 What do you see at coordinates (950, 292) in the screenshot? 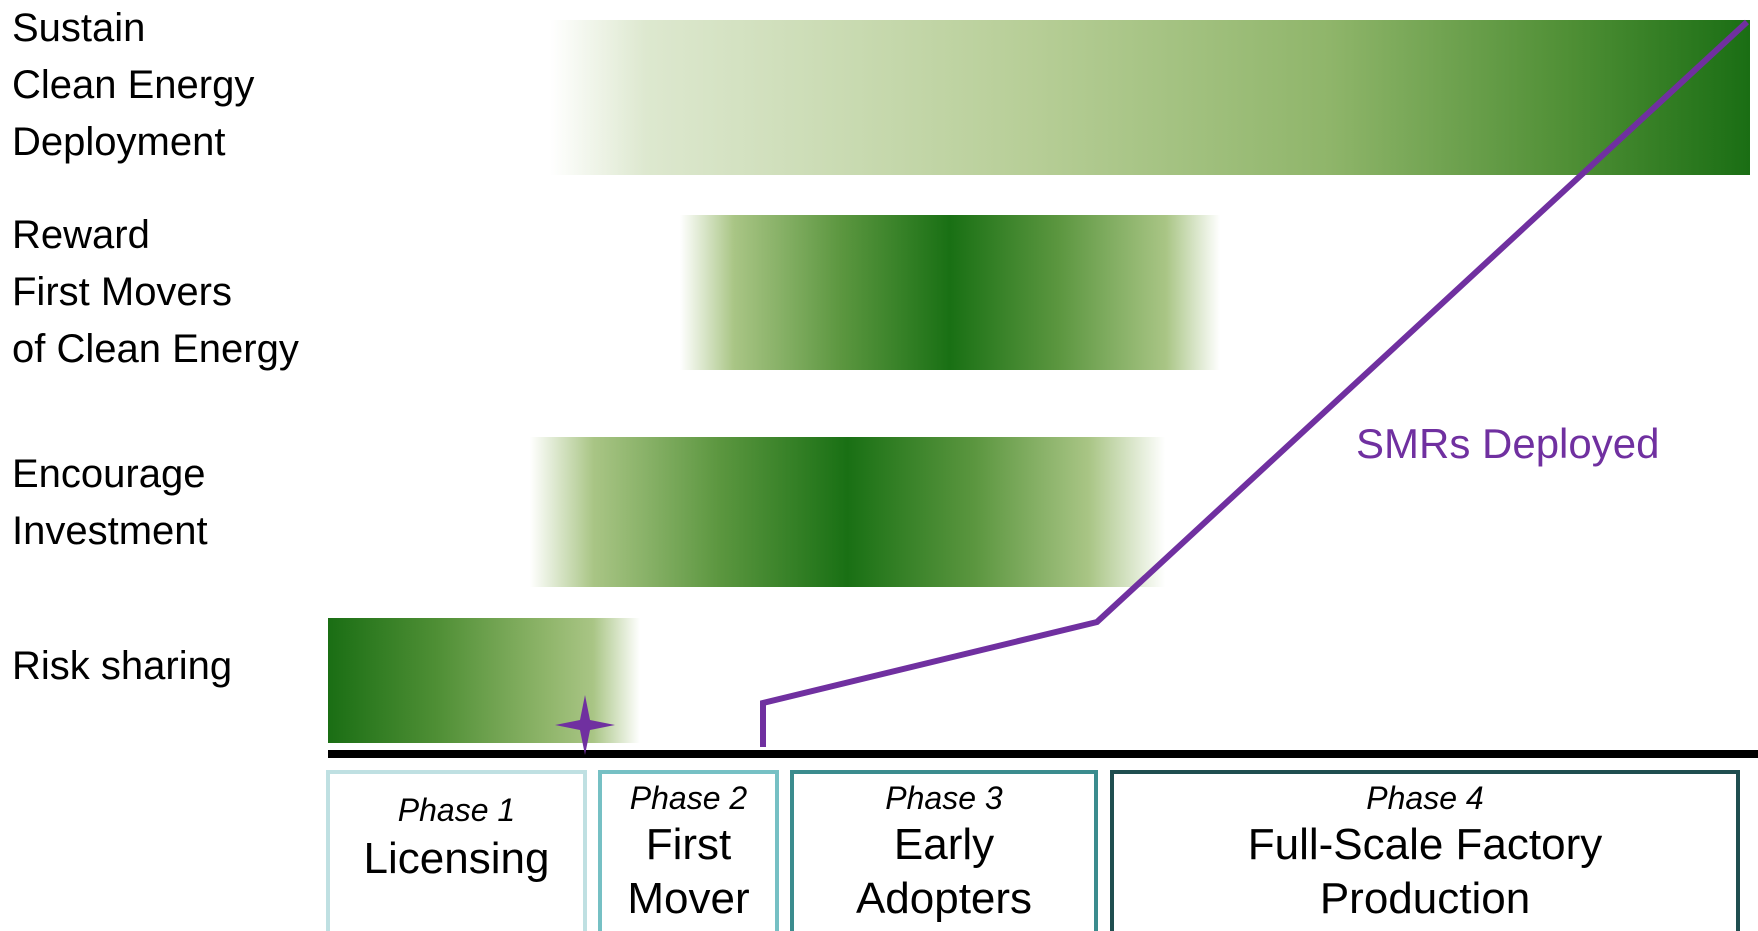
I see `reward-first-movers-bar` at bounding box center [950, 292].